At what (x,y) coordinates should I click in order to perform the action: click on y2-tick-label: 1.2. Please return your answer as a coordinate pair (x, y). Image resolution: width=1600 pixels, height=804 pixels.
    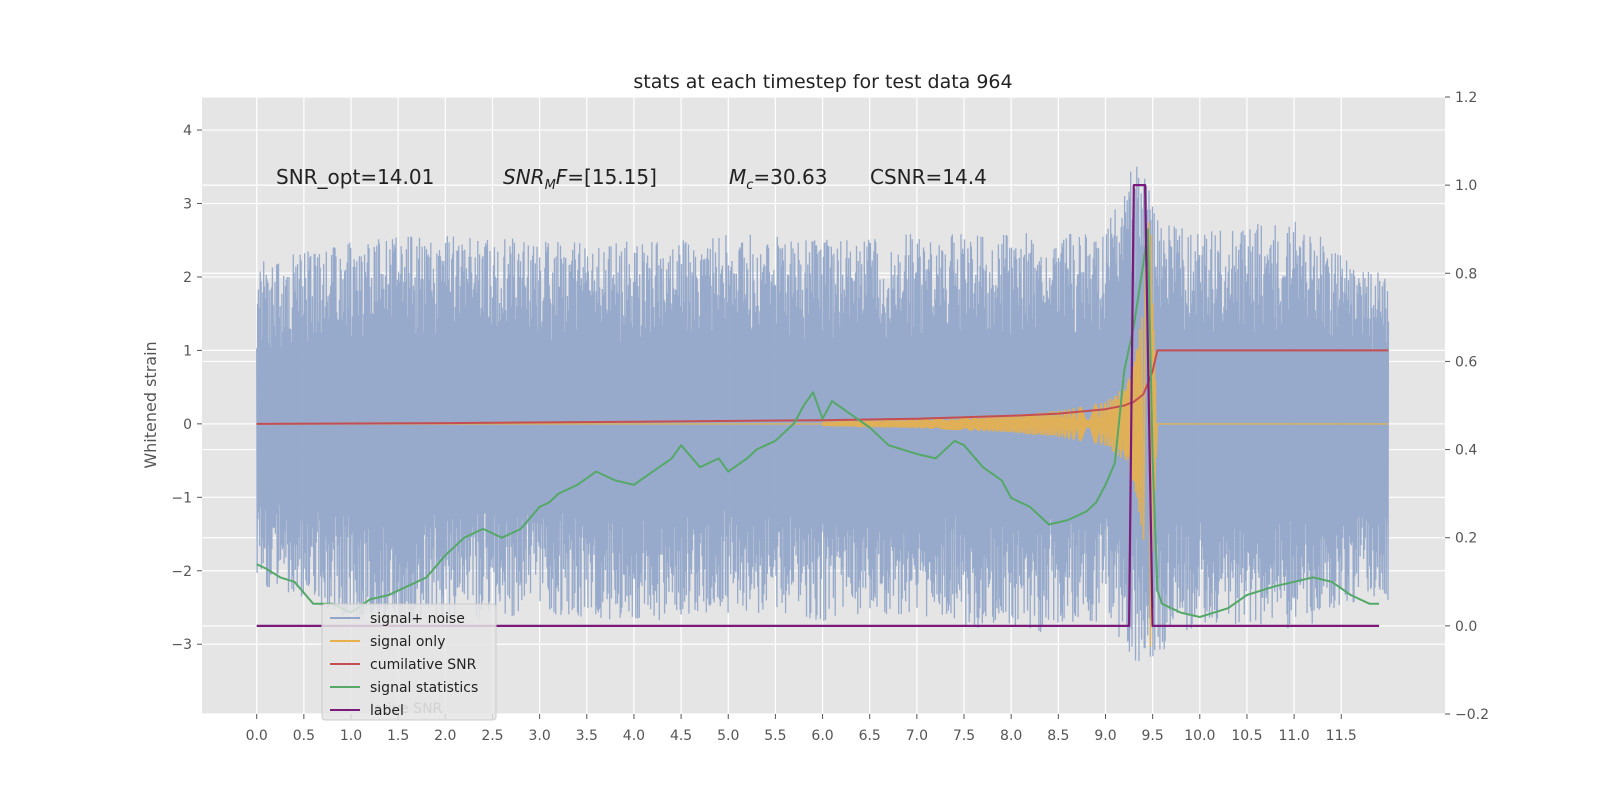
    Looking at the image, I should click on (1466, 98).